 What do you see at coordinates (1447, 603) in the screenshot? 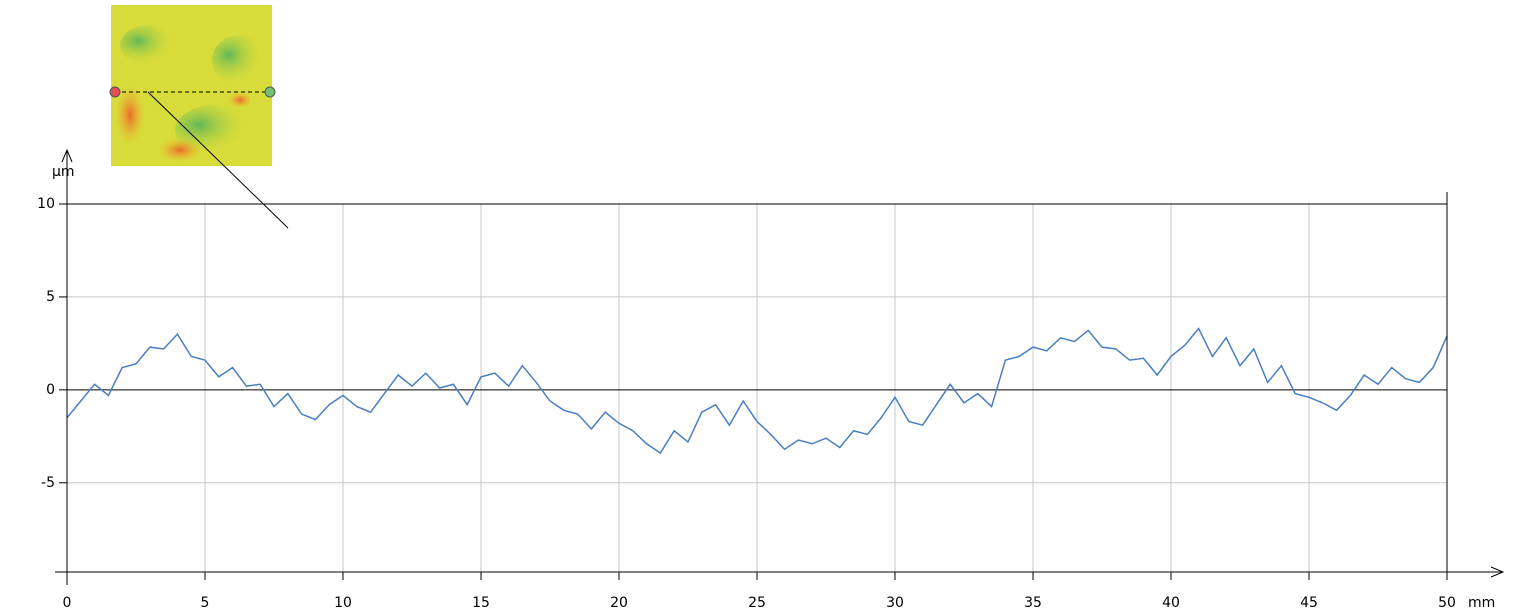
I see `x-tick-label: 50` at bounding box center [1447, 603].